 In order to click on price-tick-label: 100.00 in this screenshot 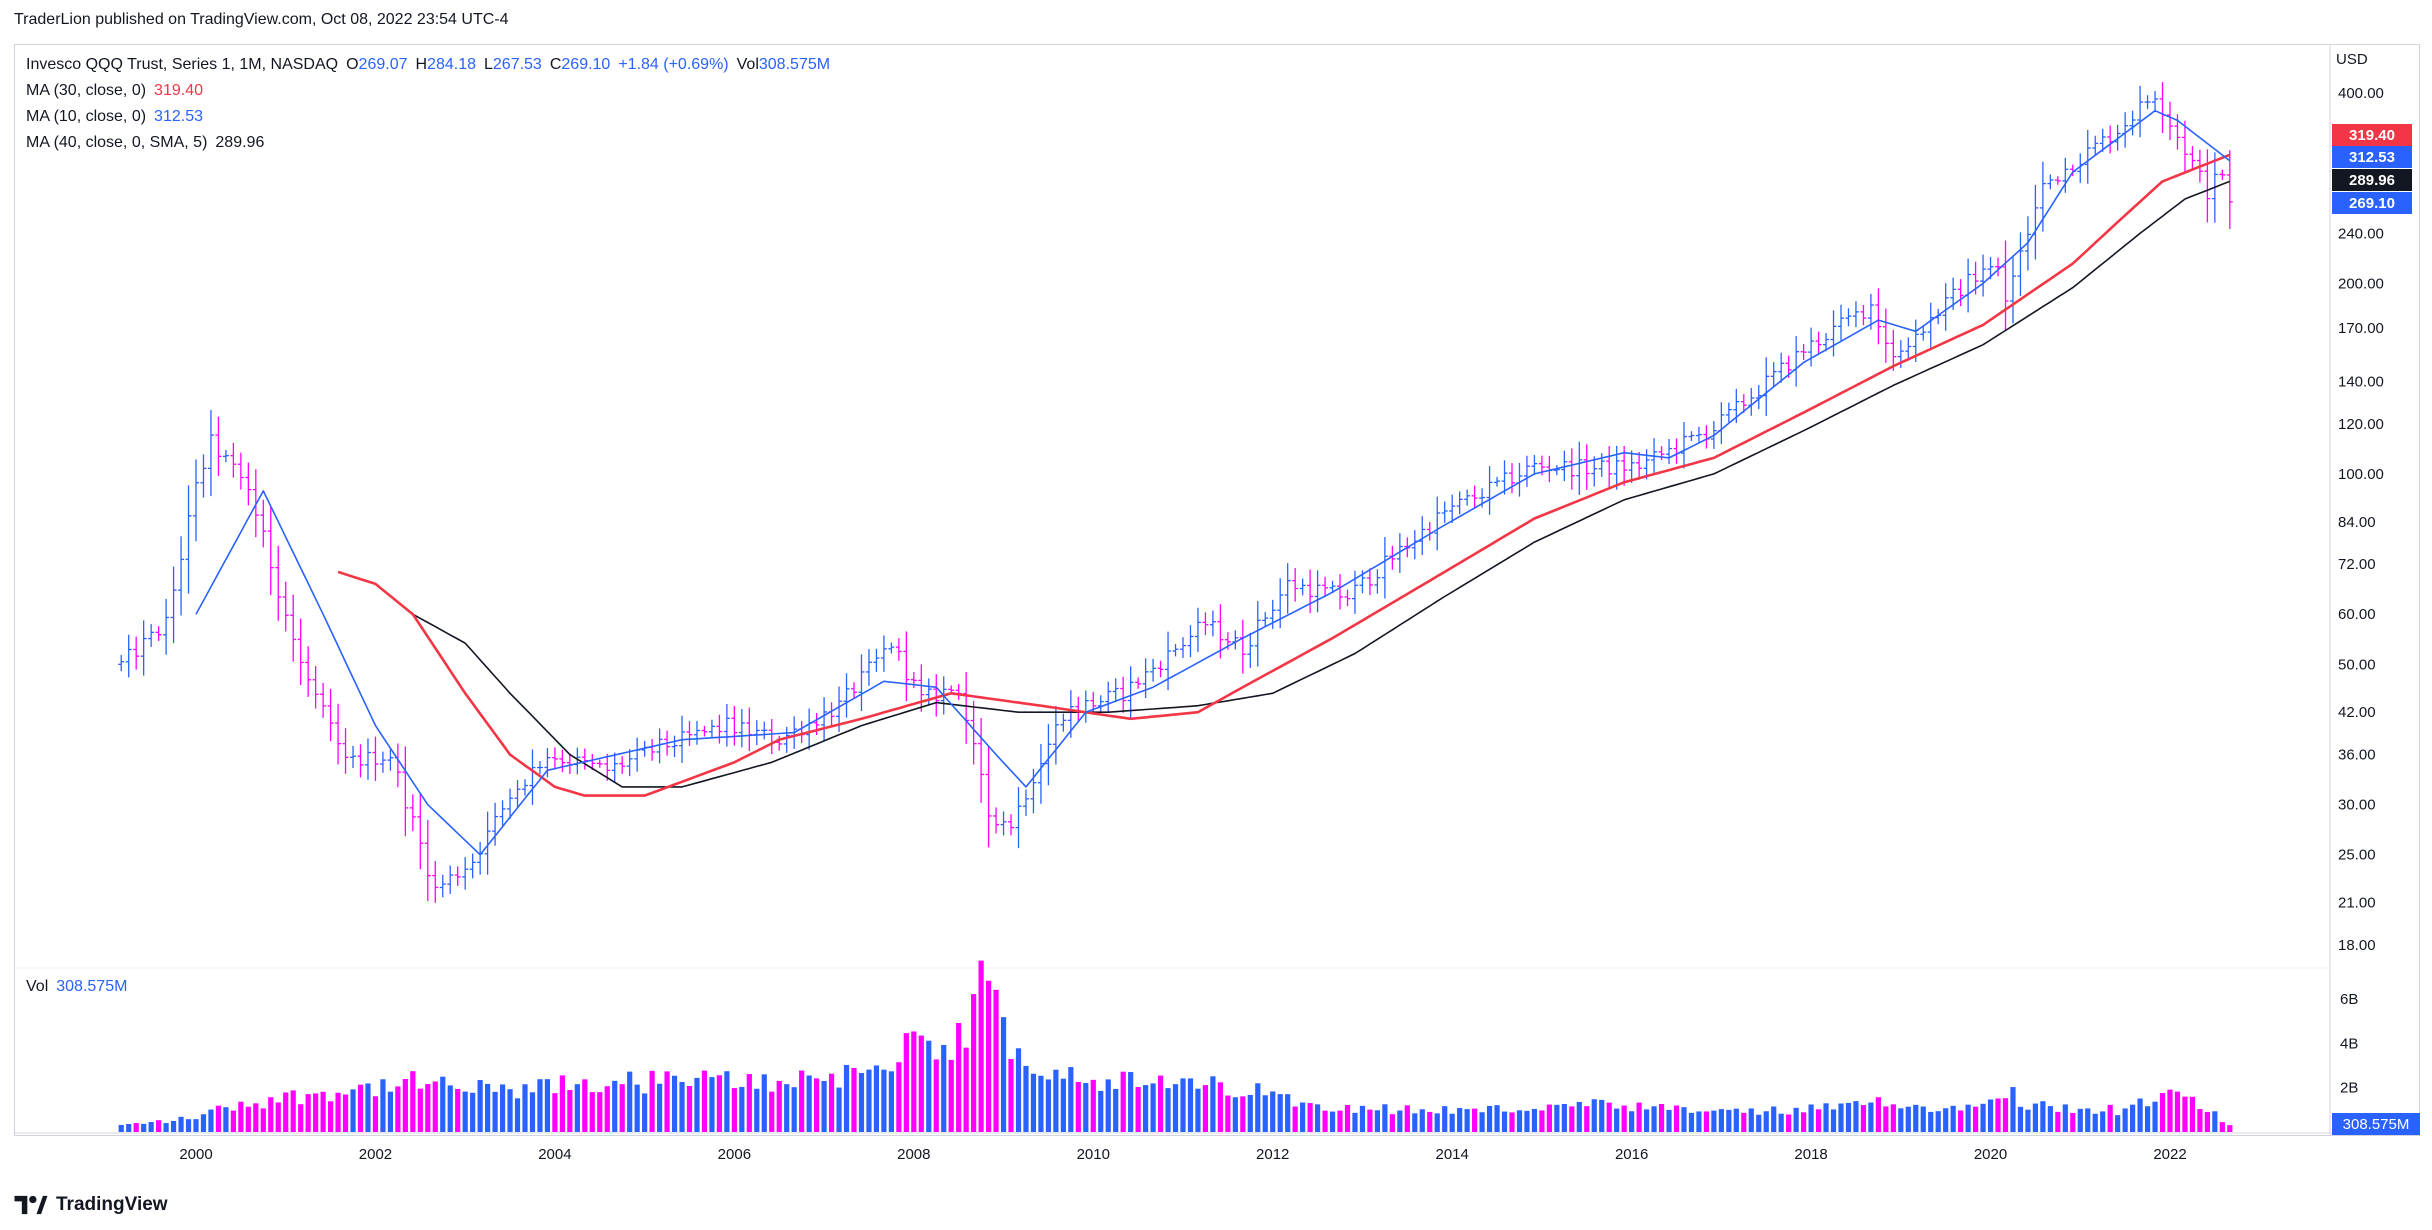, I will do `click(2361, 474)`.